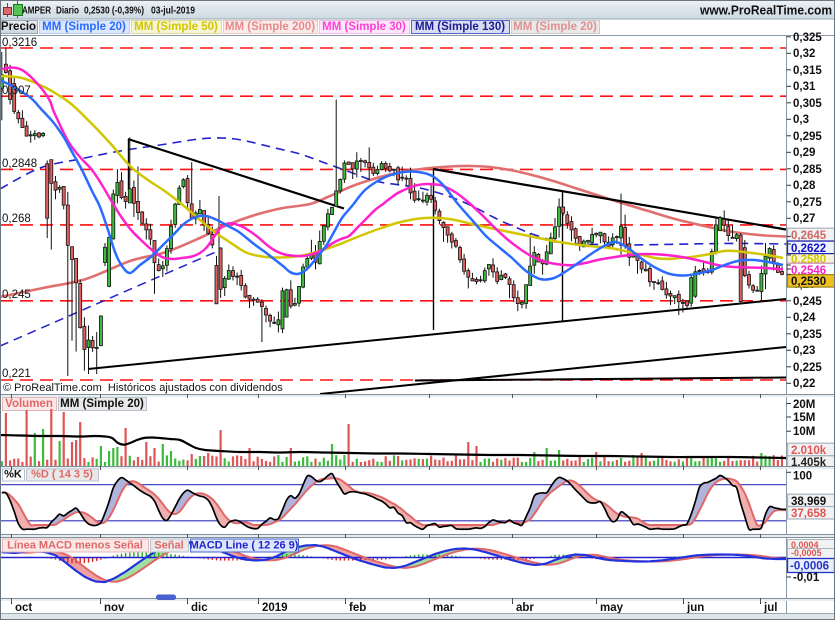 Image resolution: width=835 pixels, height=620 pixels. What do you see at coordinates (807, 71) in the screenshot?
I see `svg-text: 0,315` at bounding box center [807, 71].